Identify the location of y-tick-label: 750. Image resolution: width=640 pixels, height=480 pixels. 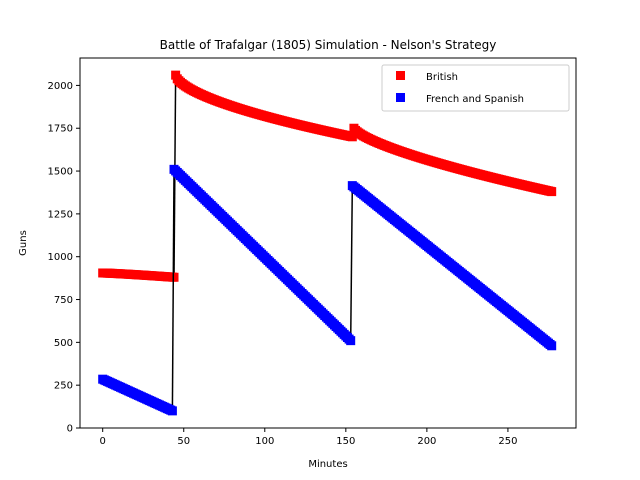
(63, 300).